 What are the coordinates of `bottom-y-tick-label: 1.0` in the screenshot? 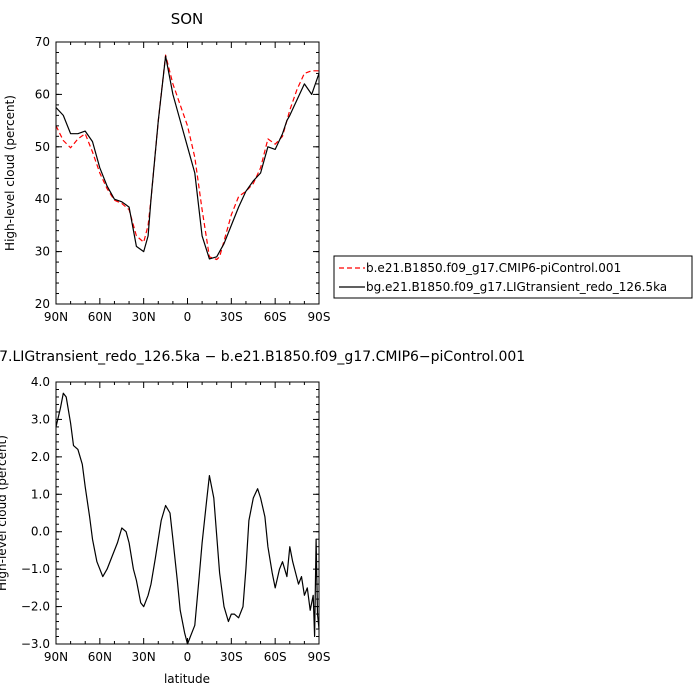 It's located at (40, 494).